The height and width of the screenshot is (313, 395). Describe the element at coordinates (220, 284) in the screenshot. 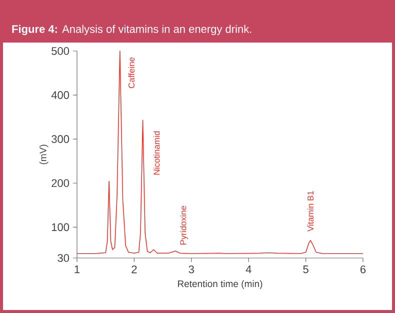

I see `x-axis-title: Retention time (min)` at that location.